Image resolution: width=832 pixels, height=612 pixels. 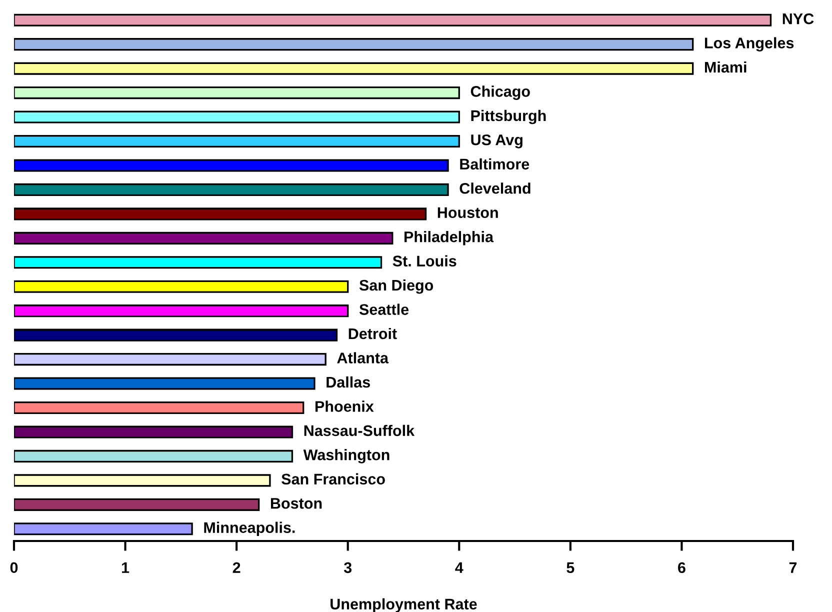 I want to click on y-tick-label: Boston, so click(x=296, y=503).